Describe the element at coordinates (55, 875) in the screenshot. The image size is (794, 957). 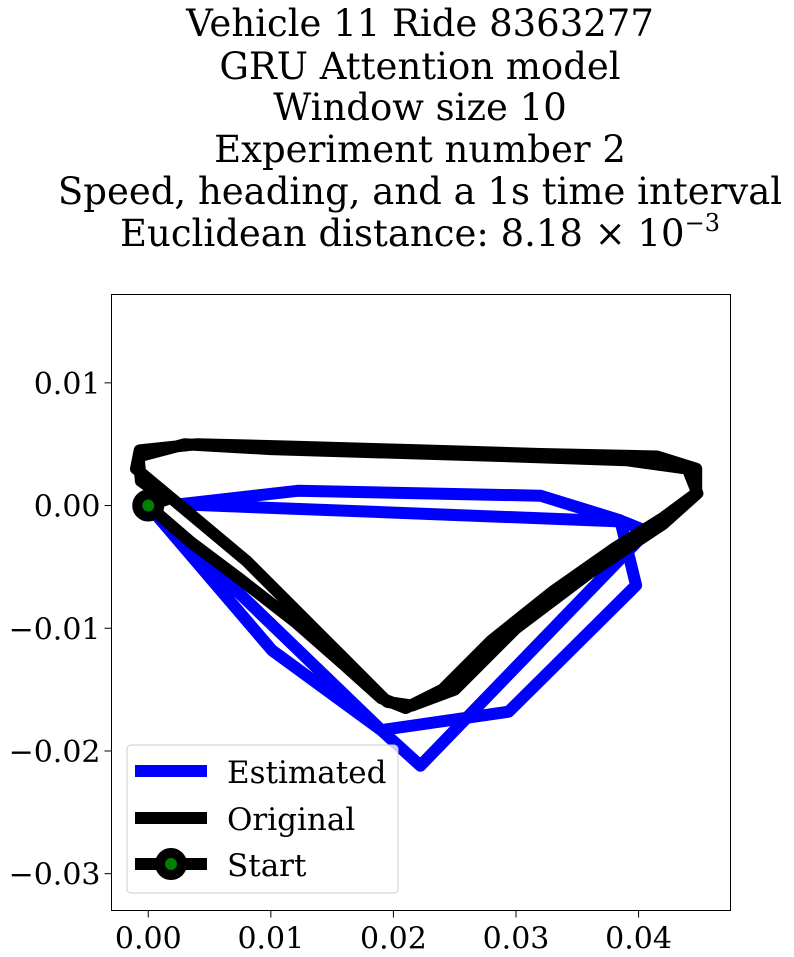
I see `y-tick-label: −0.03` at that location.